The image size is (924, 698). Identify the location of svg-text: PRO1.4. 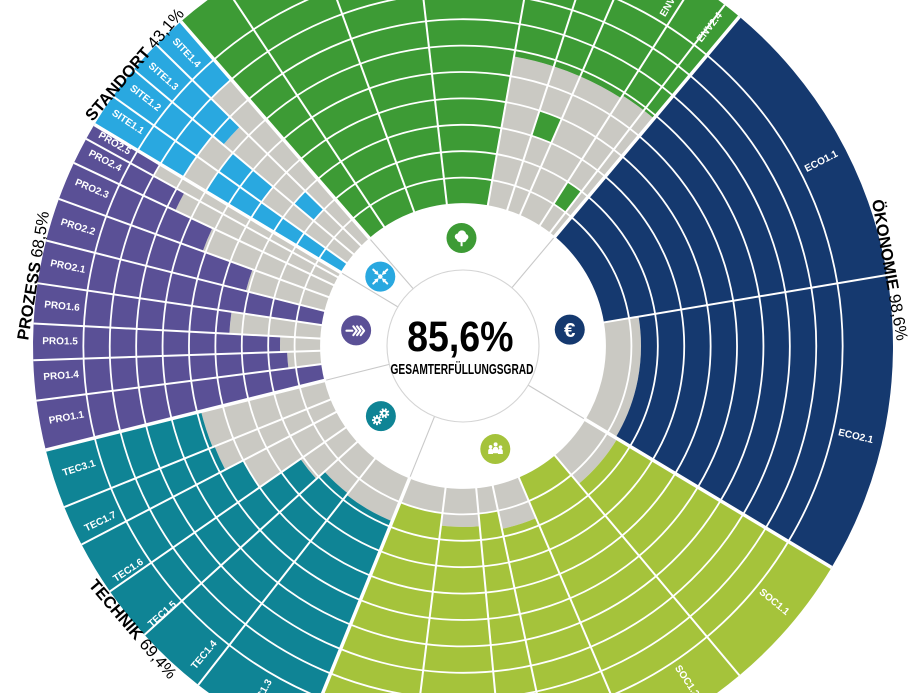
(61, 376).